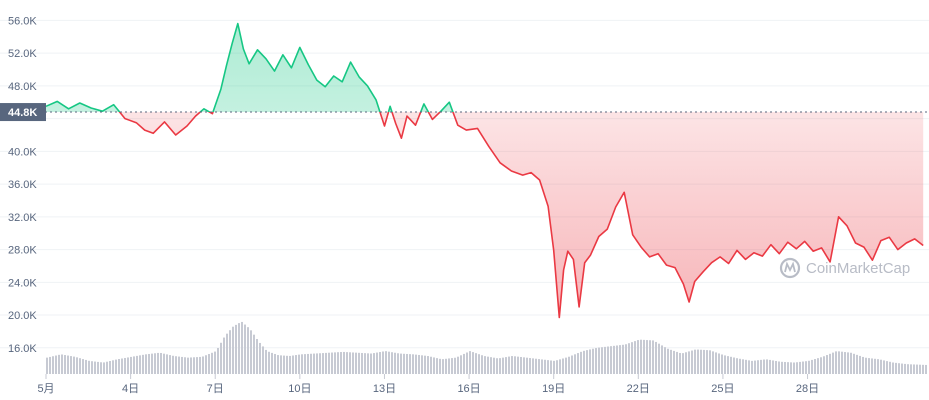  Describe the element at coordinates (858, 268) in the screenshot. I see `watermark-text: CoinMarketCap` at that location.